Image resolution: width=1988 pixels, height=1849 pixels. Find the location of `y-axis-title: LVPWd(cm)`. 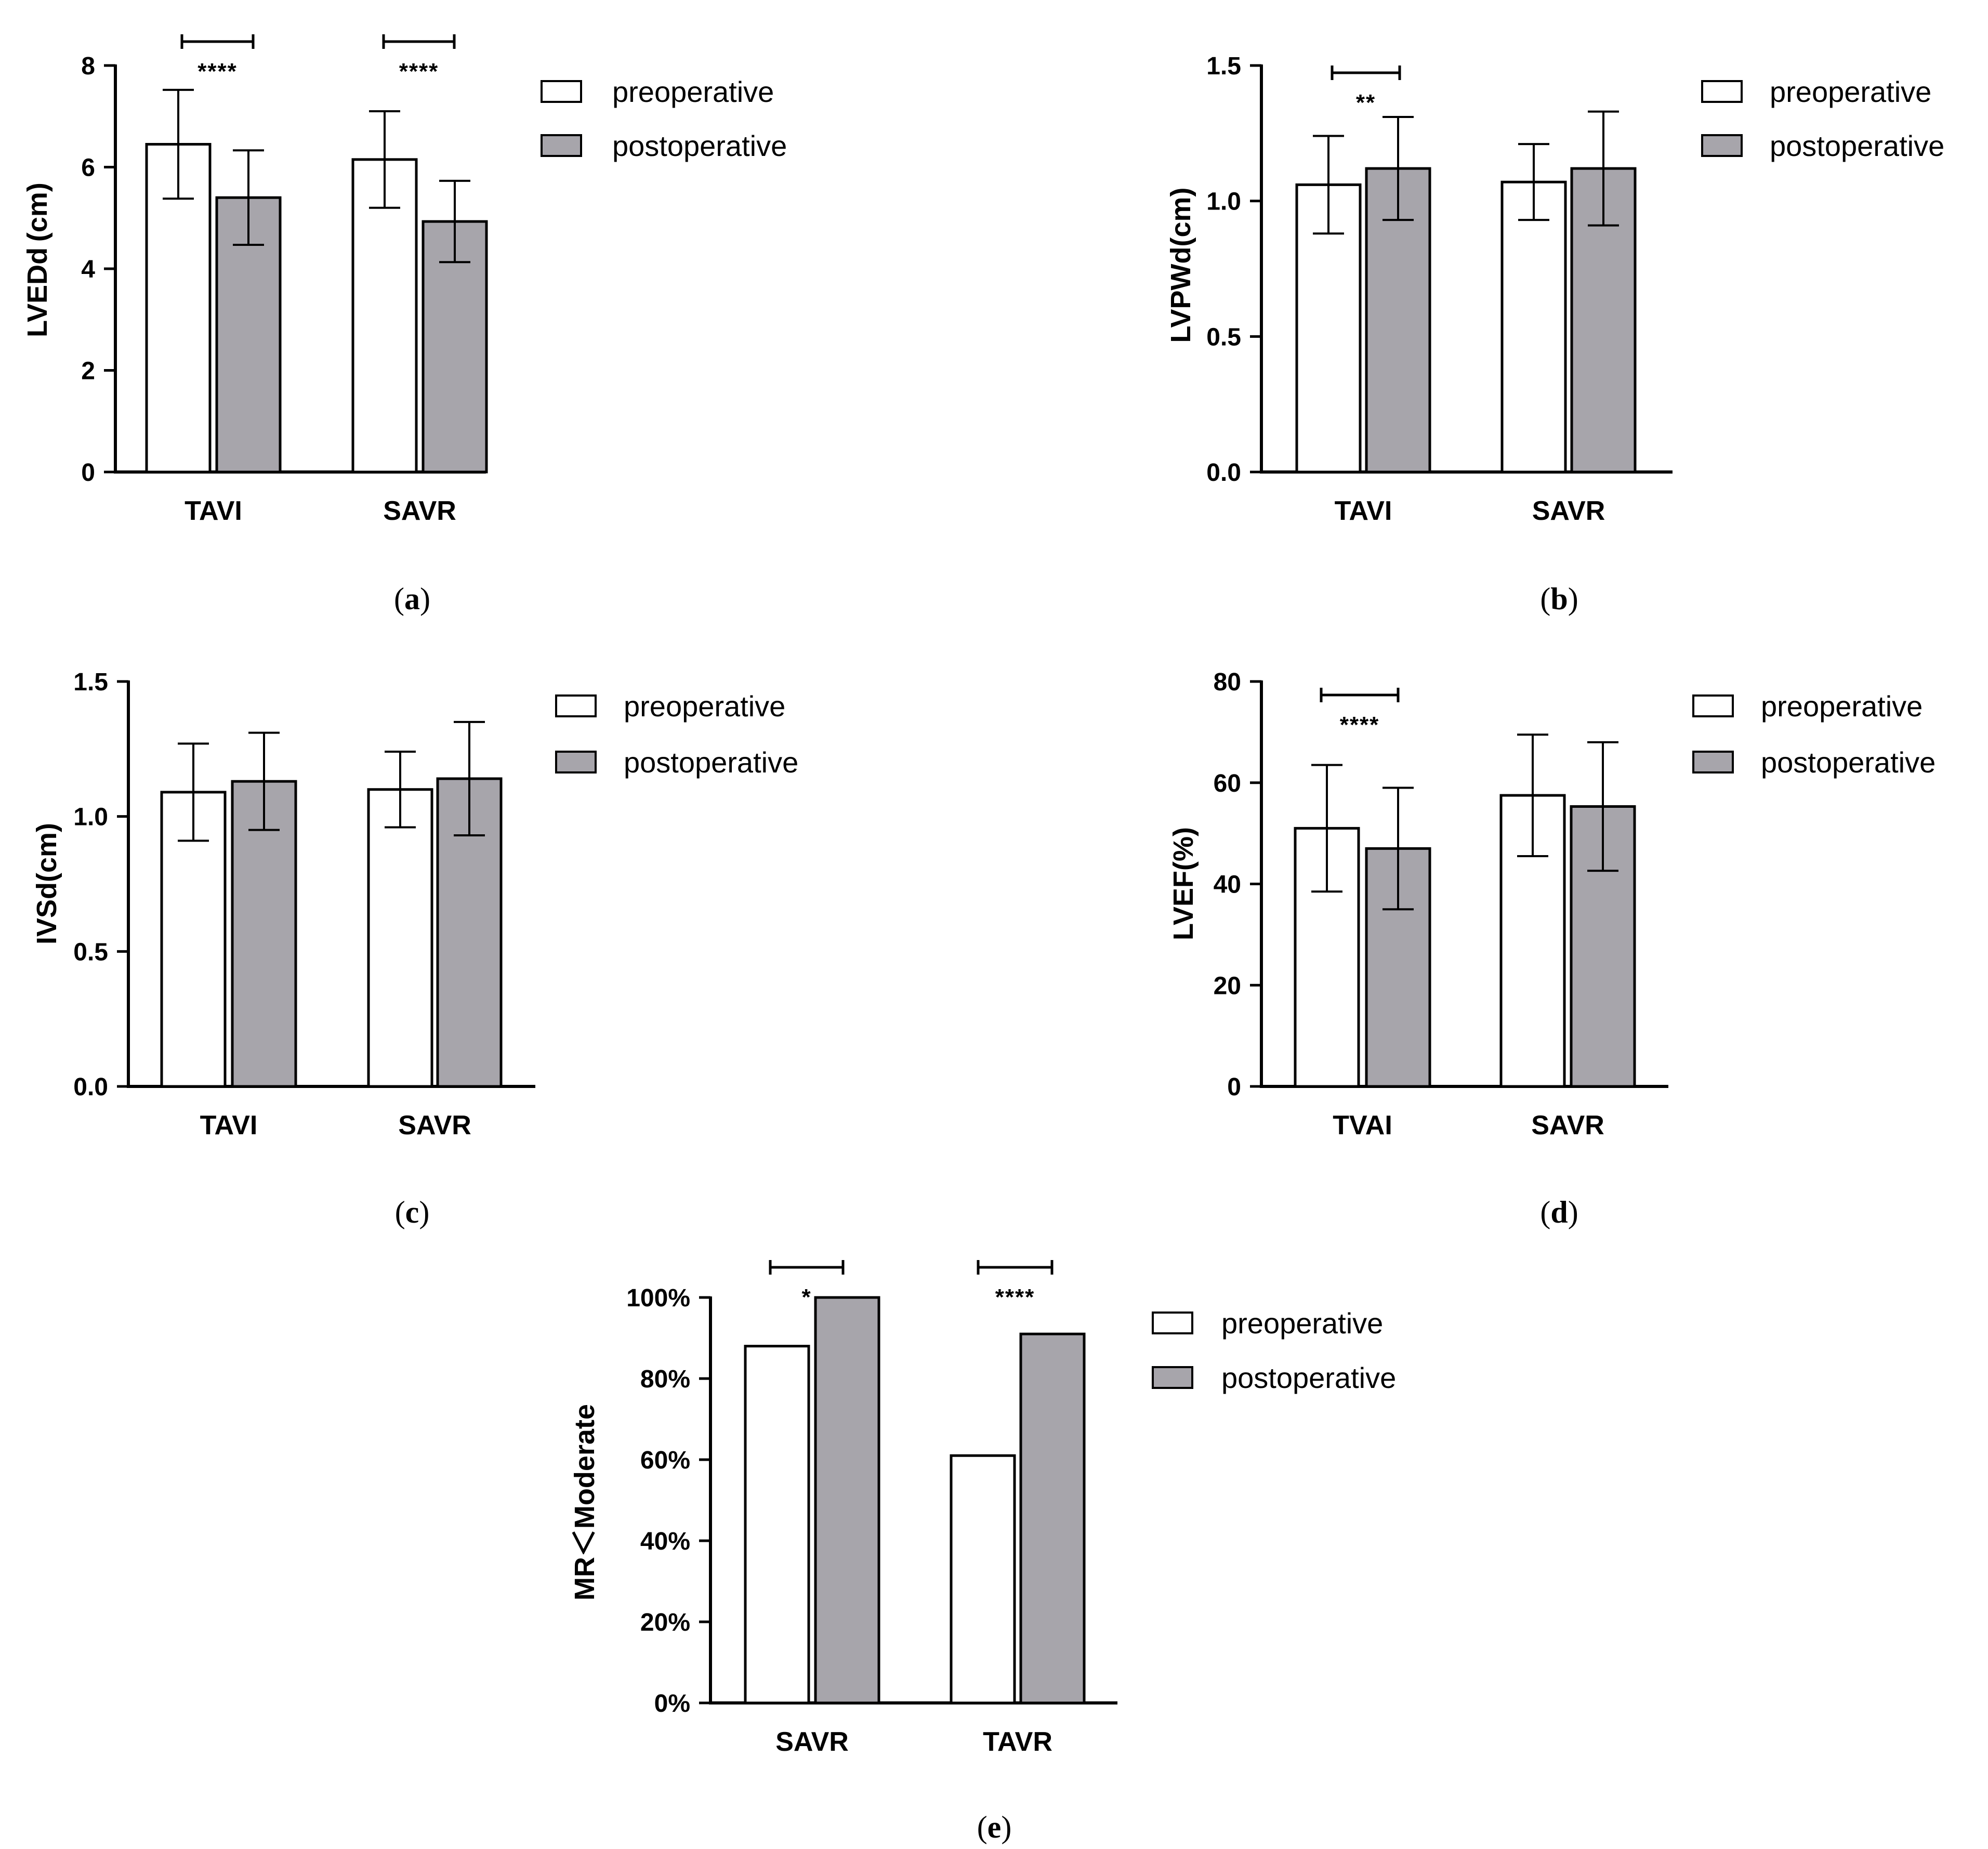

y-axis-title: LVPWd(cm) is located at coordinates (1180, 265).